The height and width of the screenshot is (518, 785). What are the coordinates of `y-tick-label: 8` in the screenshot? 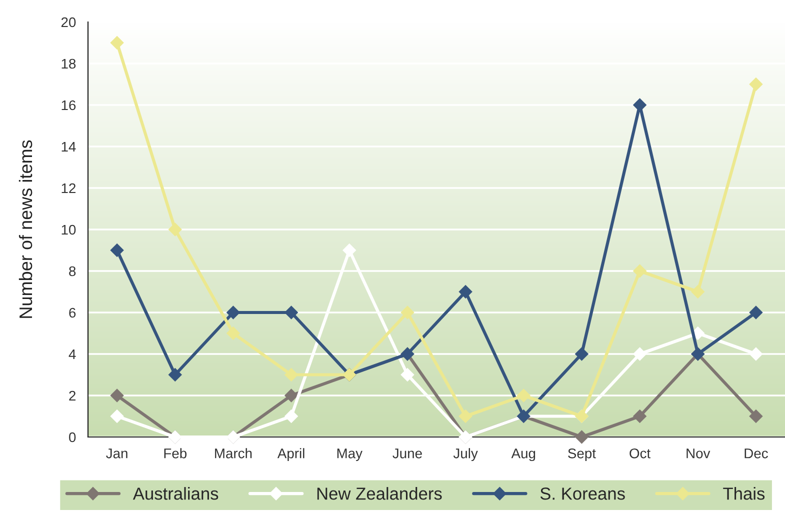 It's located at (72, 271).